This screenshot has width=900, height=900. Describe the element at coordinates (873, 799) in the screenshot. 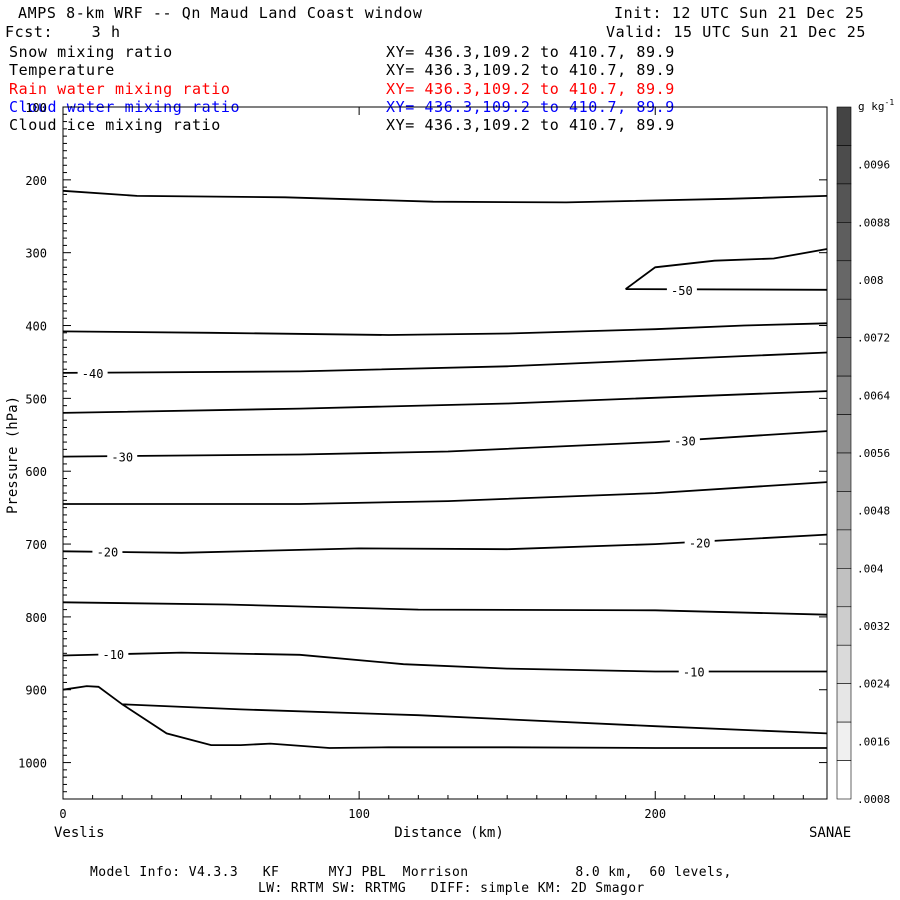

I see `colorbar-tick-label: .0008` at that location.